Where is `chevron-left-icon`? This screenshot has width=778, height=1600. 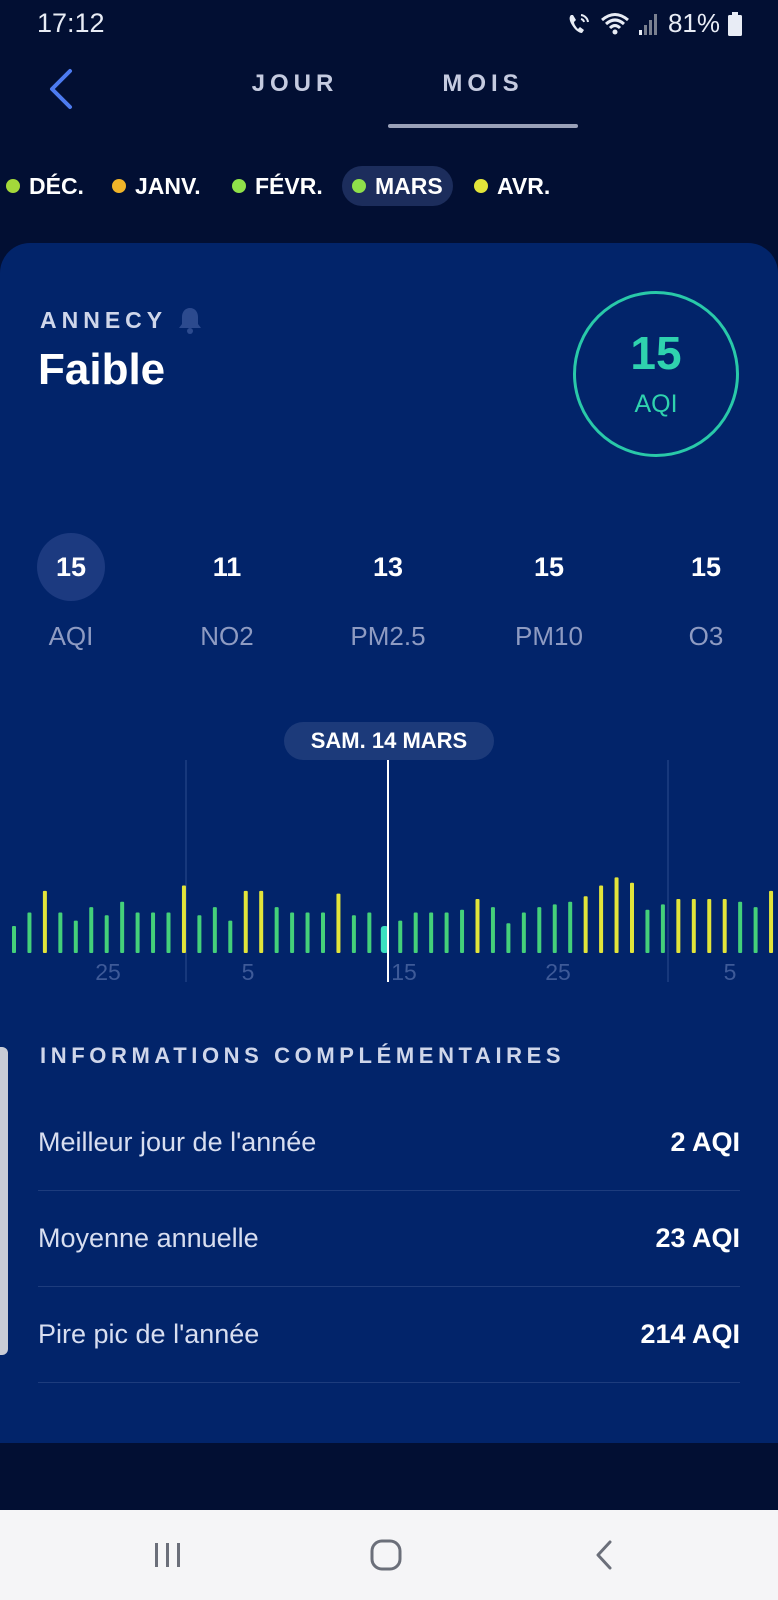
chevron-left-icon is located at coordinates (61, 89).